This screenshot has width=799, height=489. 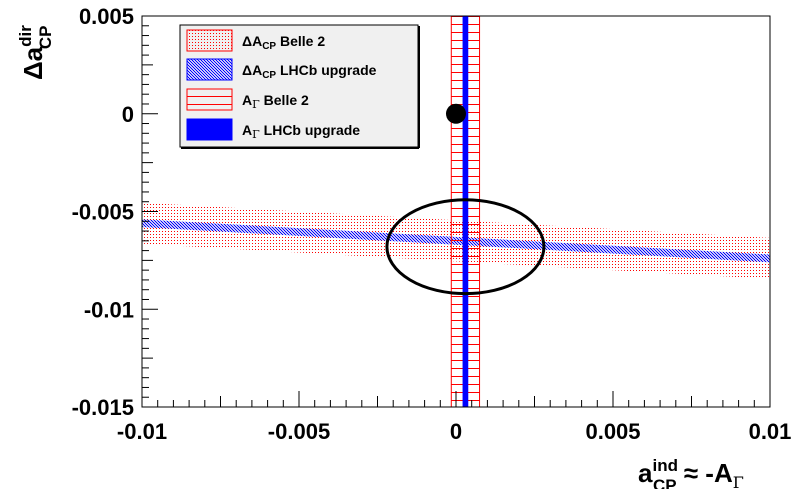 I want to click on x-axis-title-tail: ≈ -A, so click(x=705, y=473).